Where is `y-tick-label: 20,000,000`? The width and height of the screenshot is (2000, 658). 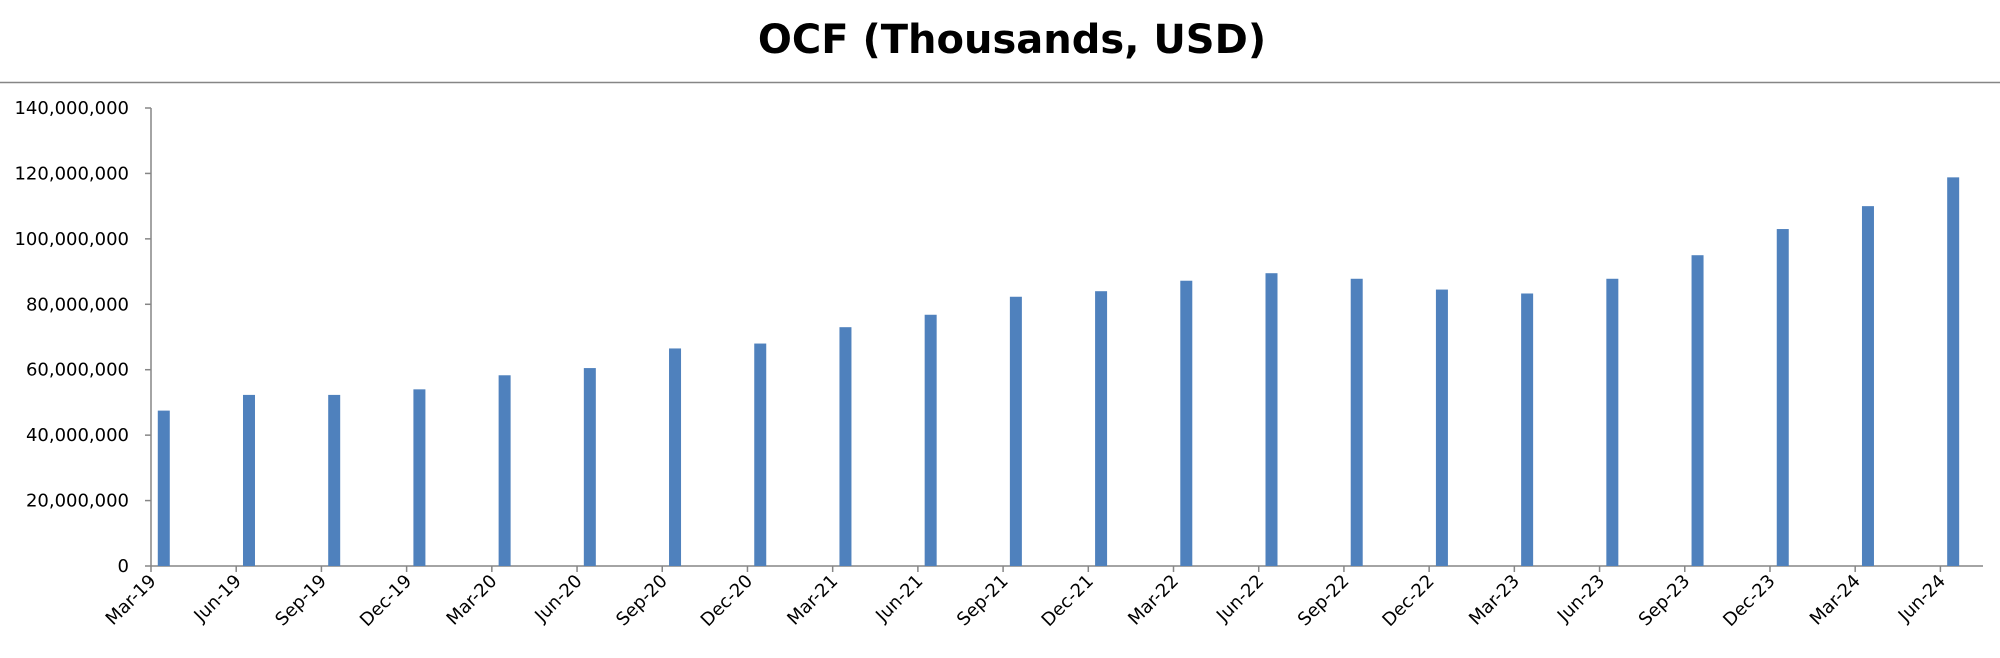 y-tick-label: 20,000,000 is located at coordinates (77, 501).